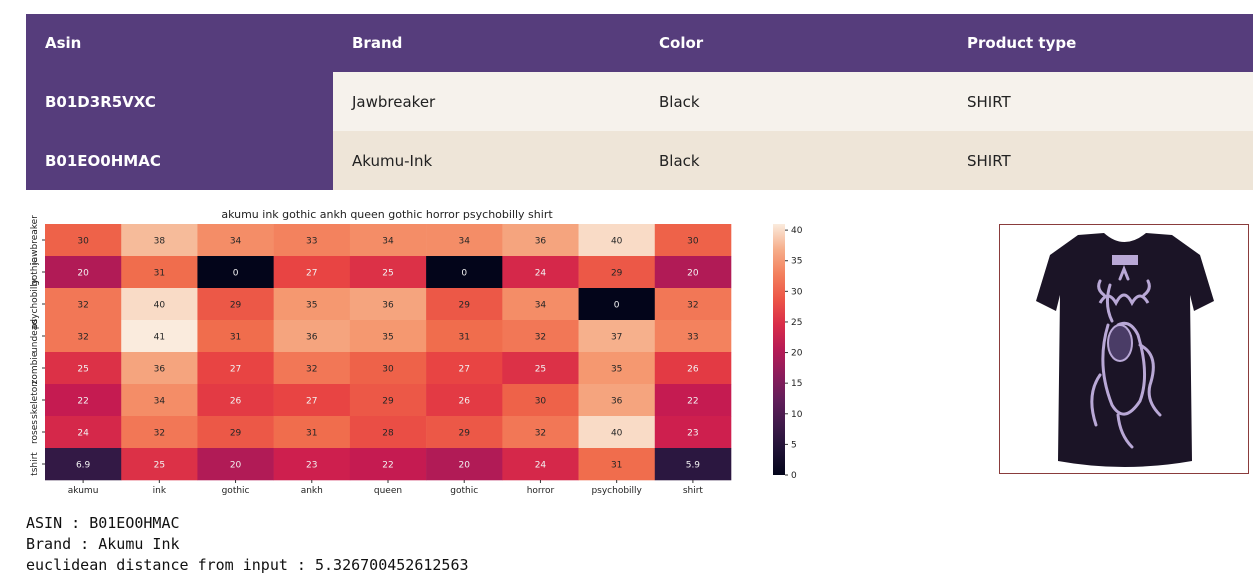 Image resolution: width=1253 pixels, height=583 pixels. I want to click on cell-value-label: 27, so click(235, 370).